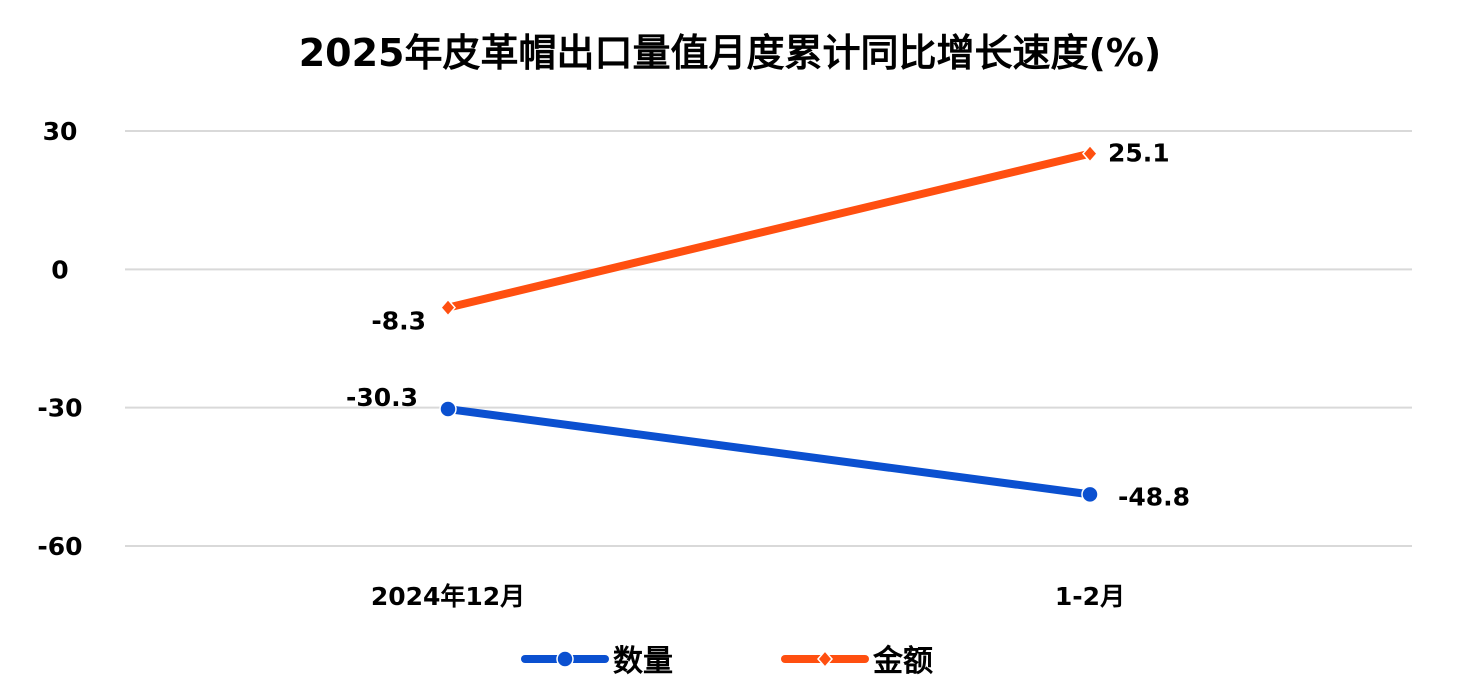 The height and width of the screenshot is (693, 1469). I want to click on data-label: -48.8, so click(1154, 496).